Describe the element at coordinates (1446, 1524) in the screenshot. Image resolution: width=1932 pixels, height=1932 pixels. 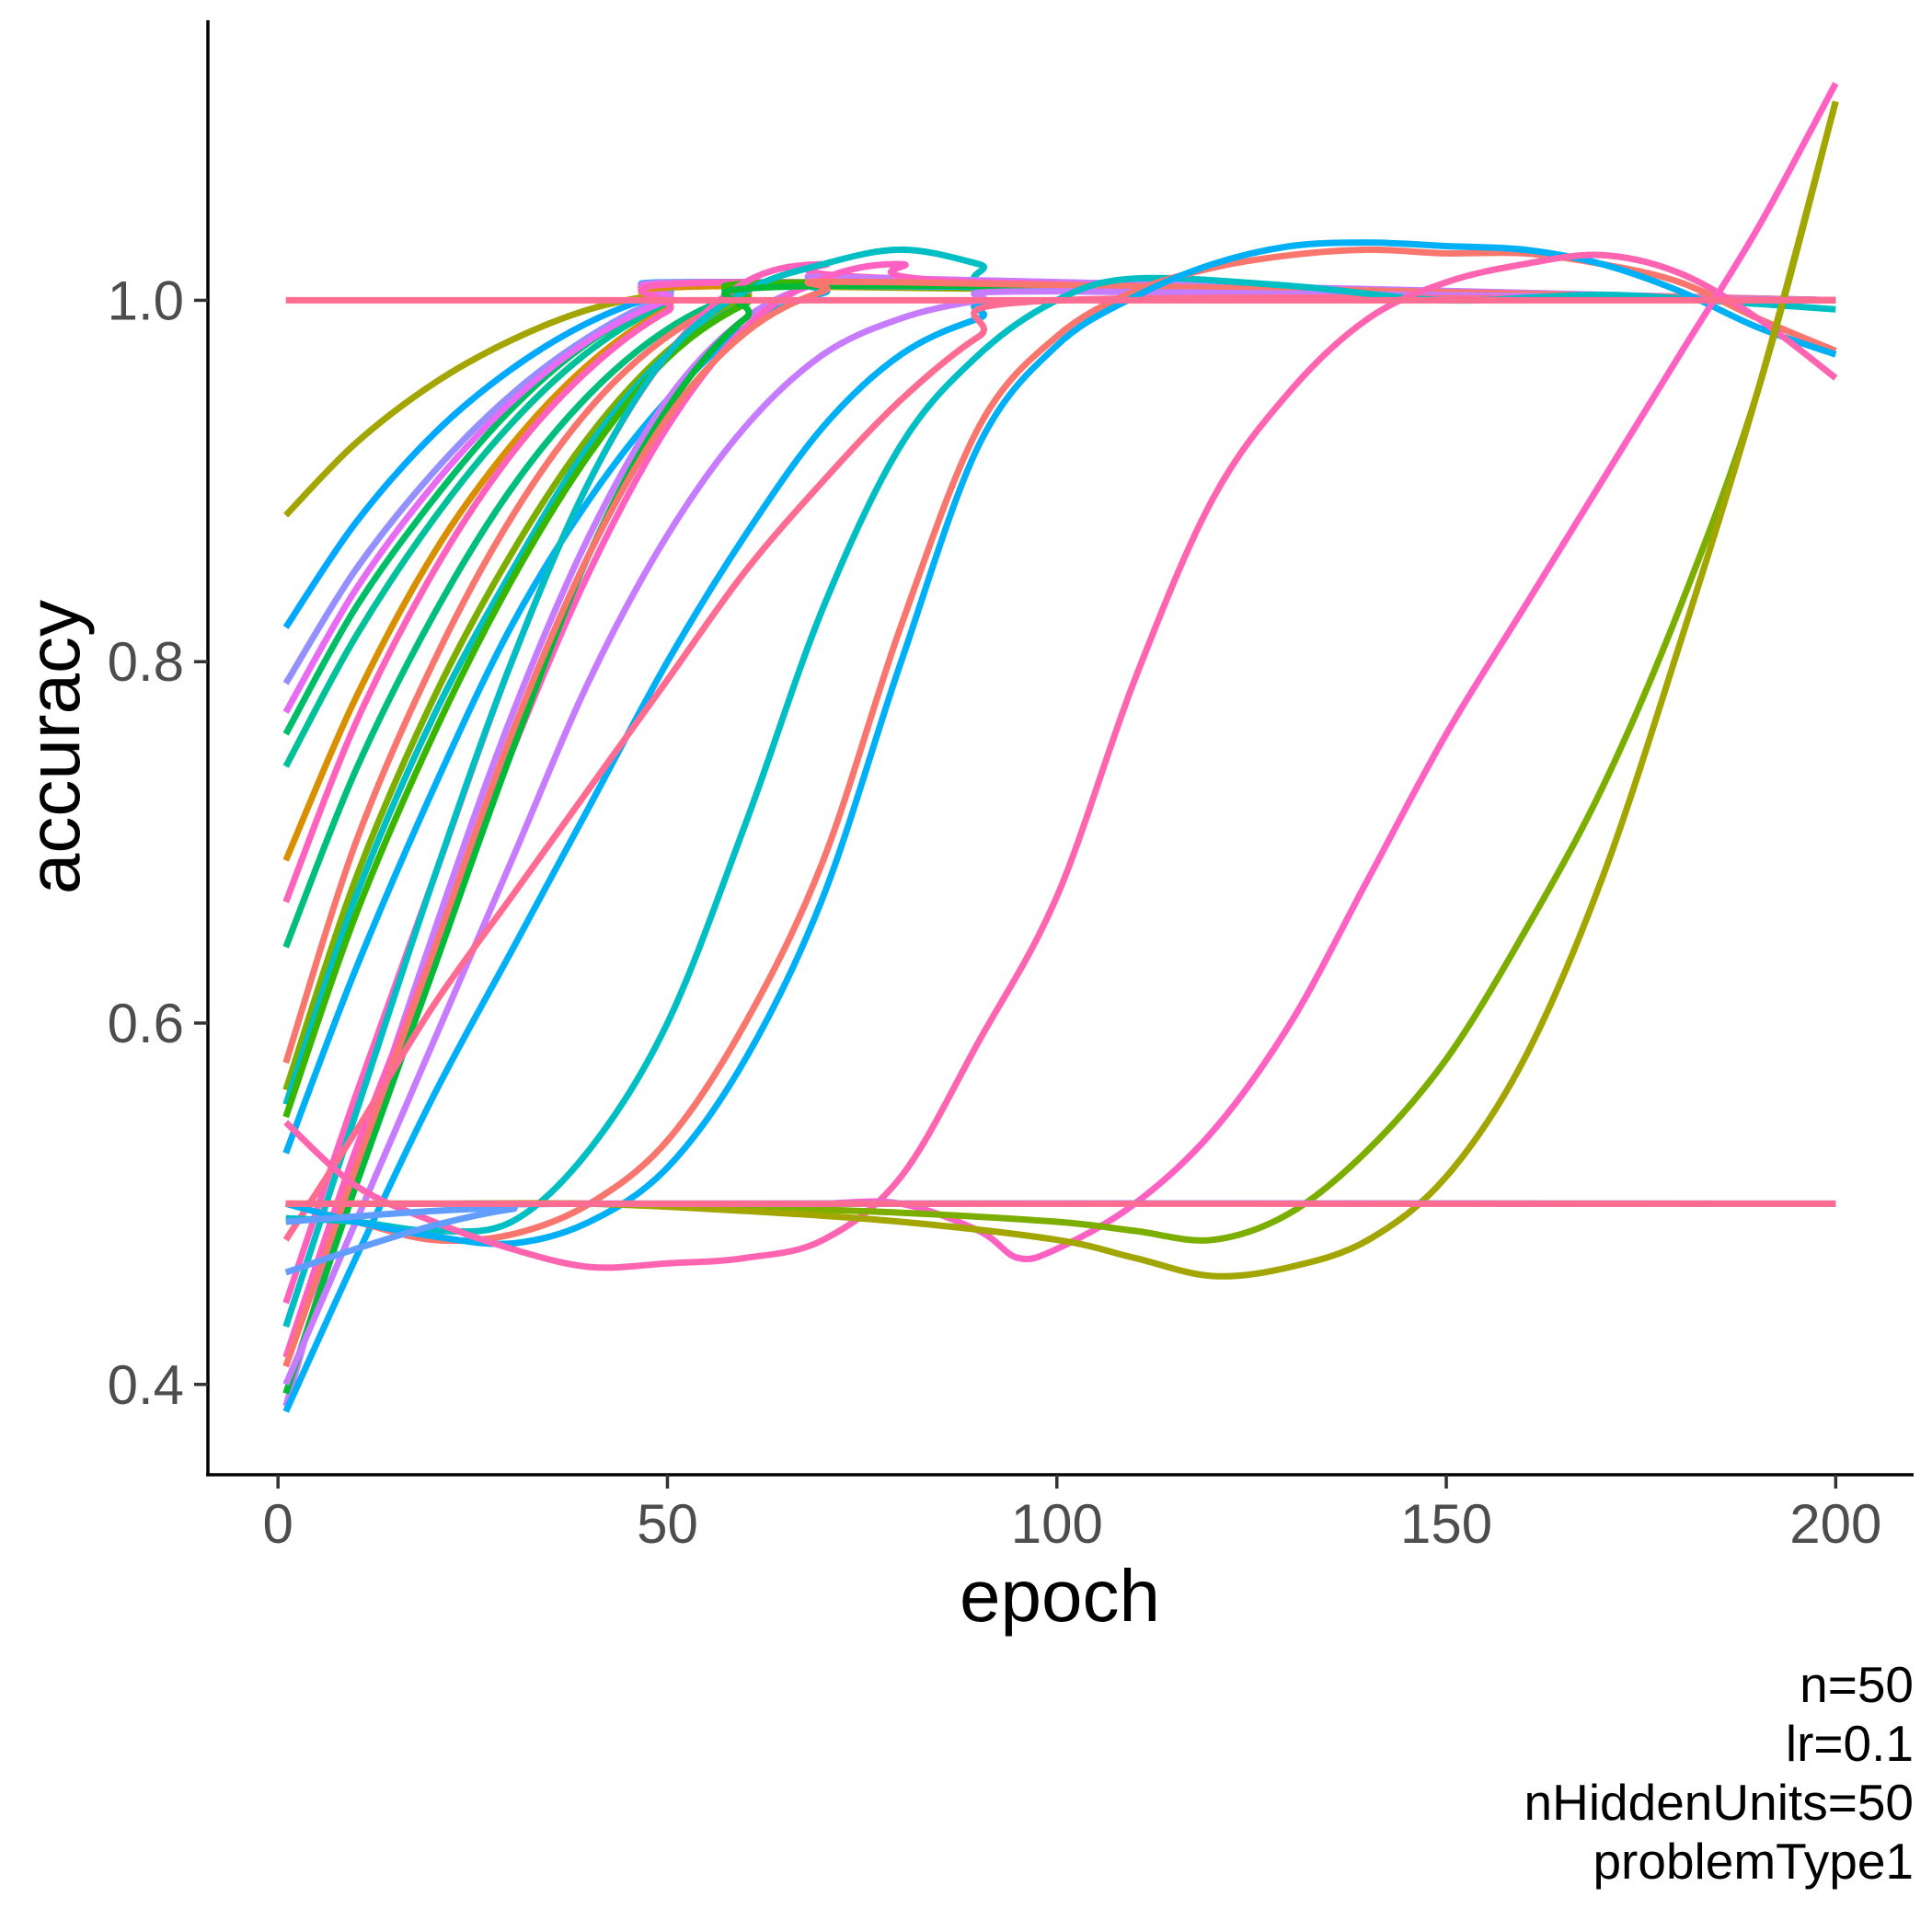
I see `x-tick-label: 150` at that location.